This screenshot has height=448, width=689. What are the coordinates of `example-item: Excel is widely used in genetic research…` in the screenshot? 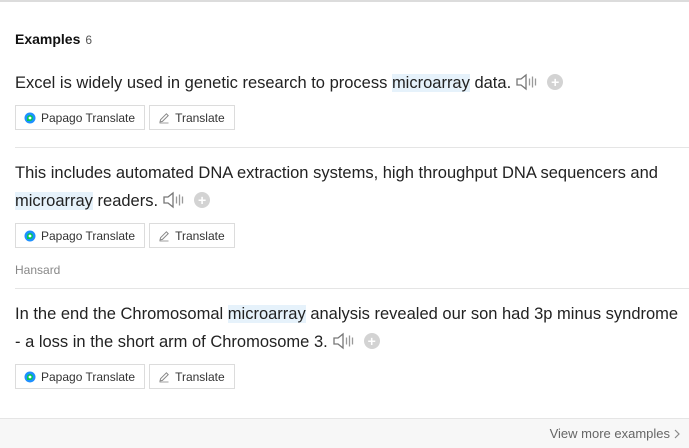 It's located at (347, 99).